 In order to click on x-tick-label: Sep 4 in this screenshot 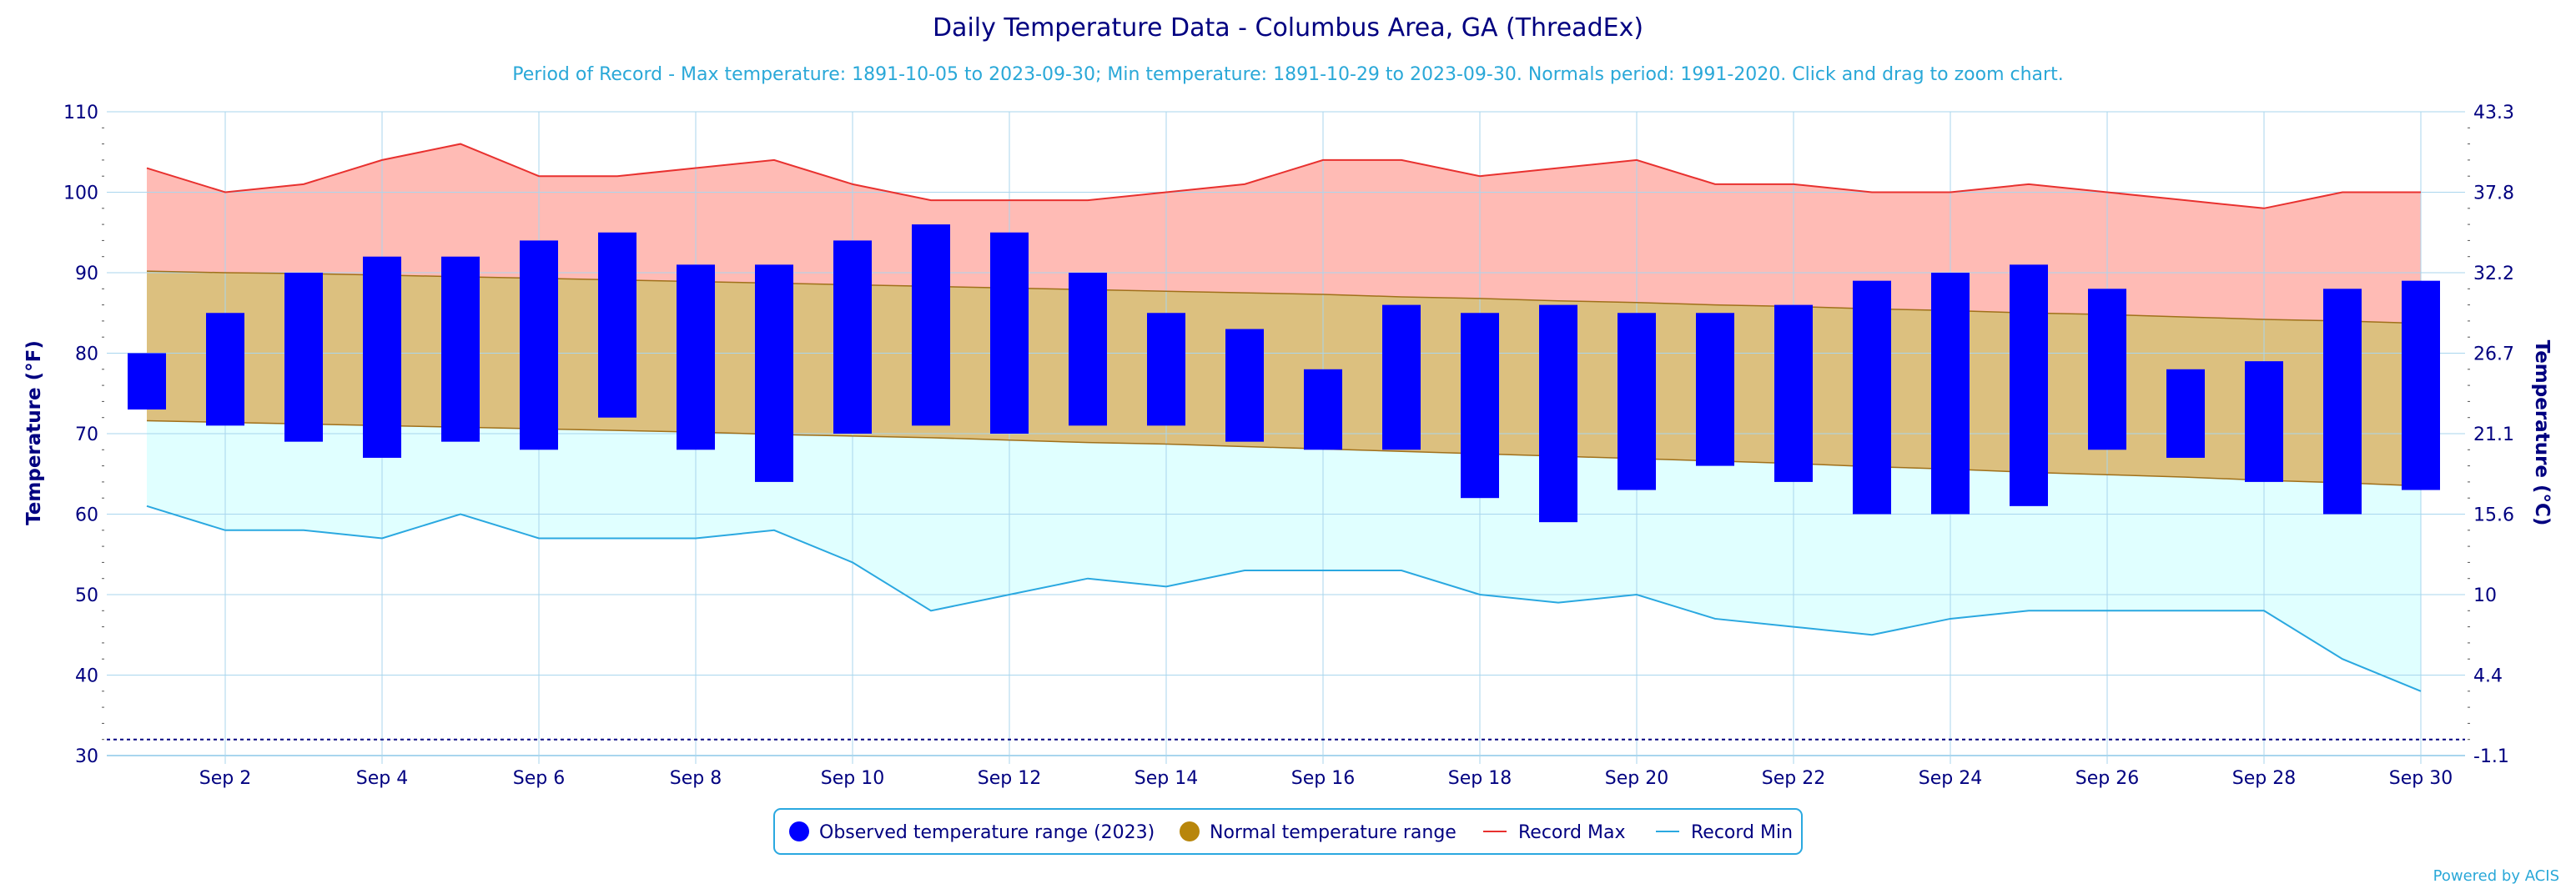, I will do `click(382, 778)`.